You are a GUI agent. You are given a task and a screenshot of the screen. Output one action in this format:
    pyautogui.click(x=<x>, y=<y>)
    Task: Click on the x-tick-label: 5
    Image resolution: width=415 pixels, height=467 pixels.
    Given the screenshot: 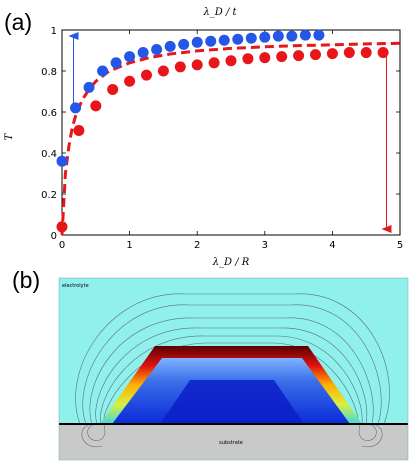 What is the action you would take?
    pyautogui.click(x=400, y=245)
    